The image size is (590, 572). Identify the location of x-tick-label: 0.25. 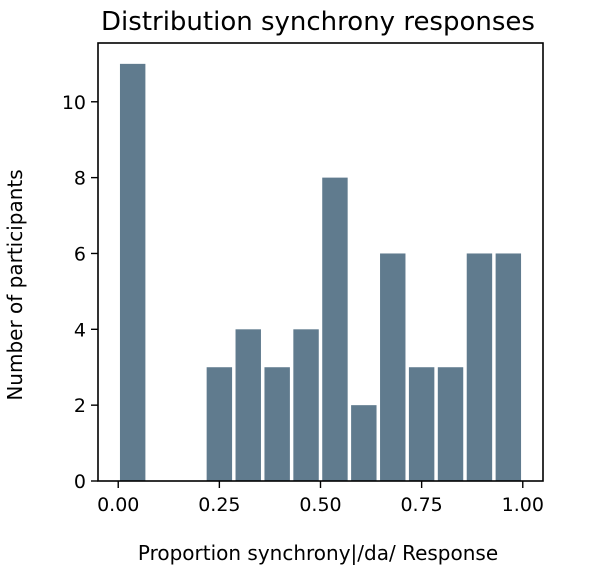
(219, 505).